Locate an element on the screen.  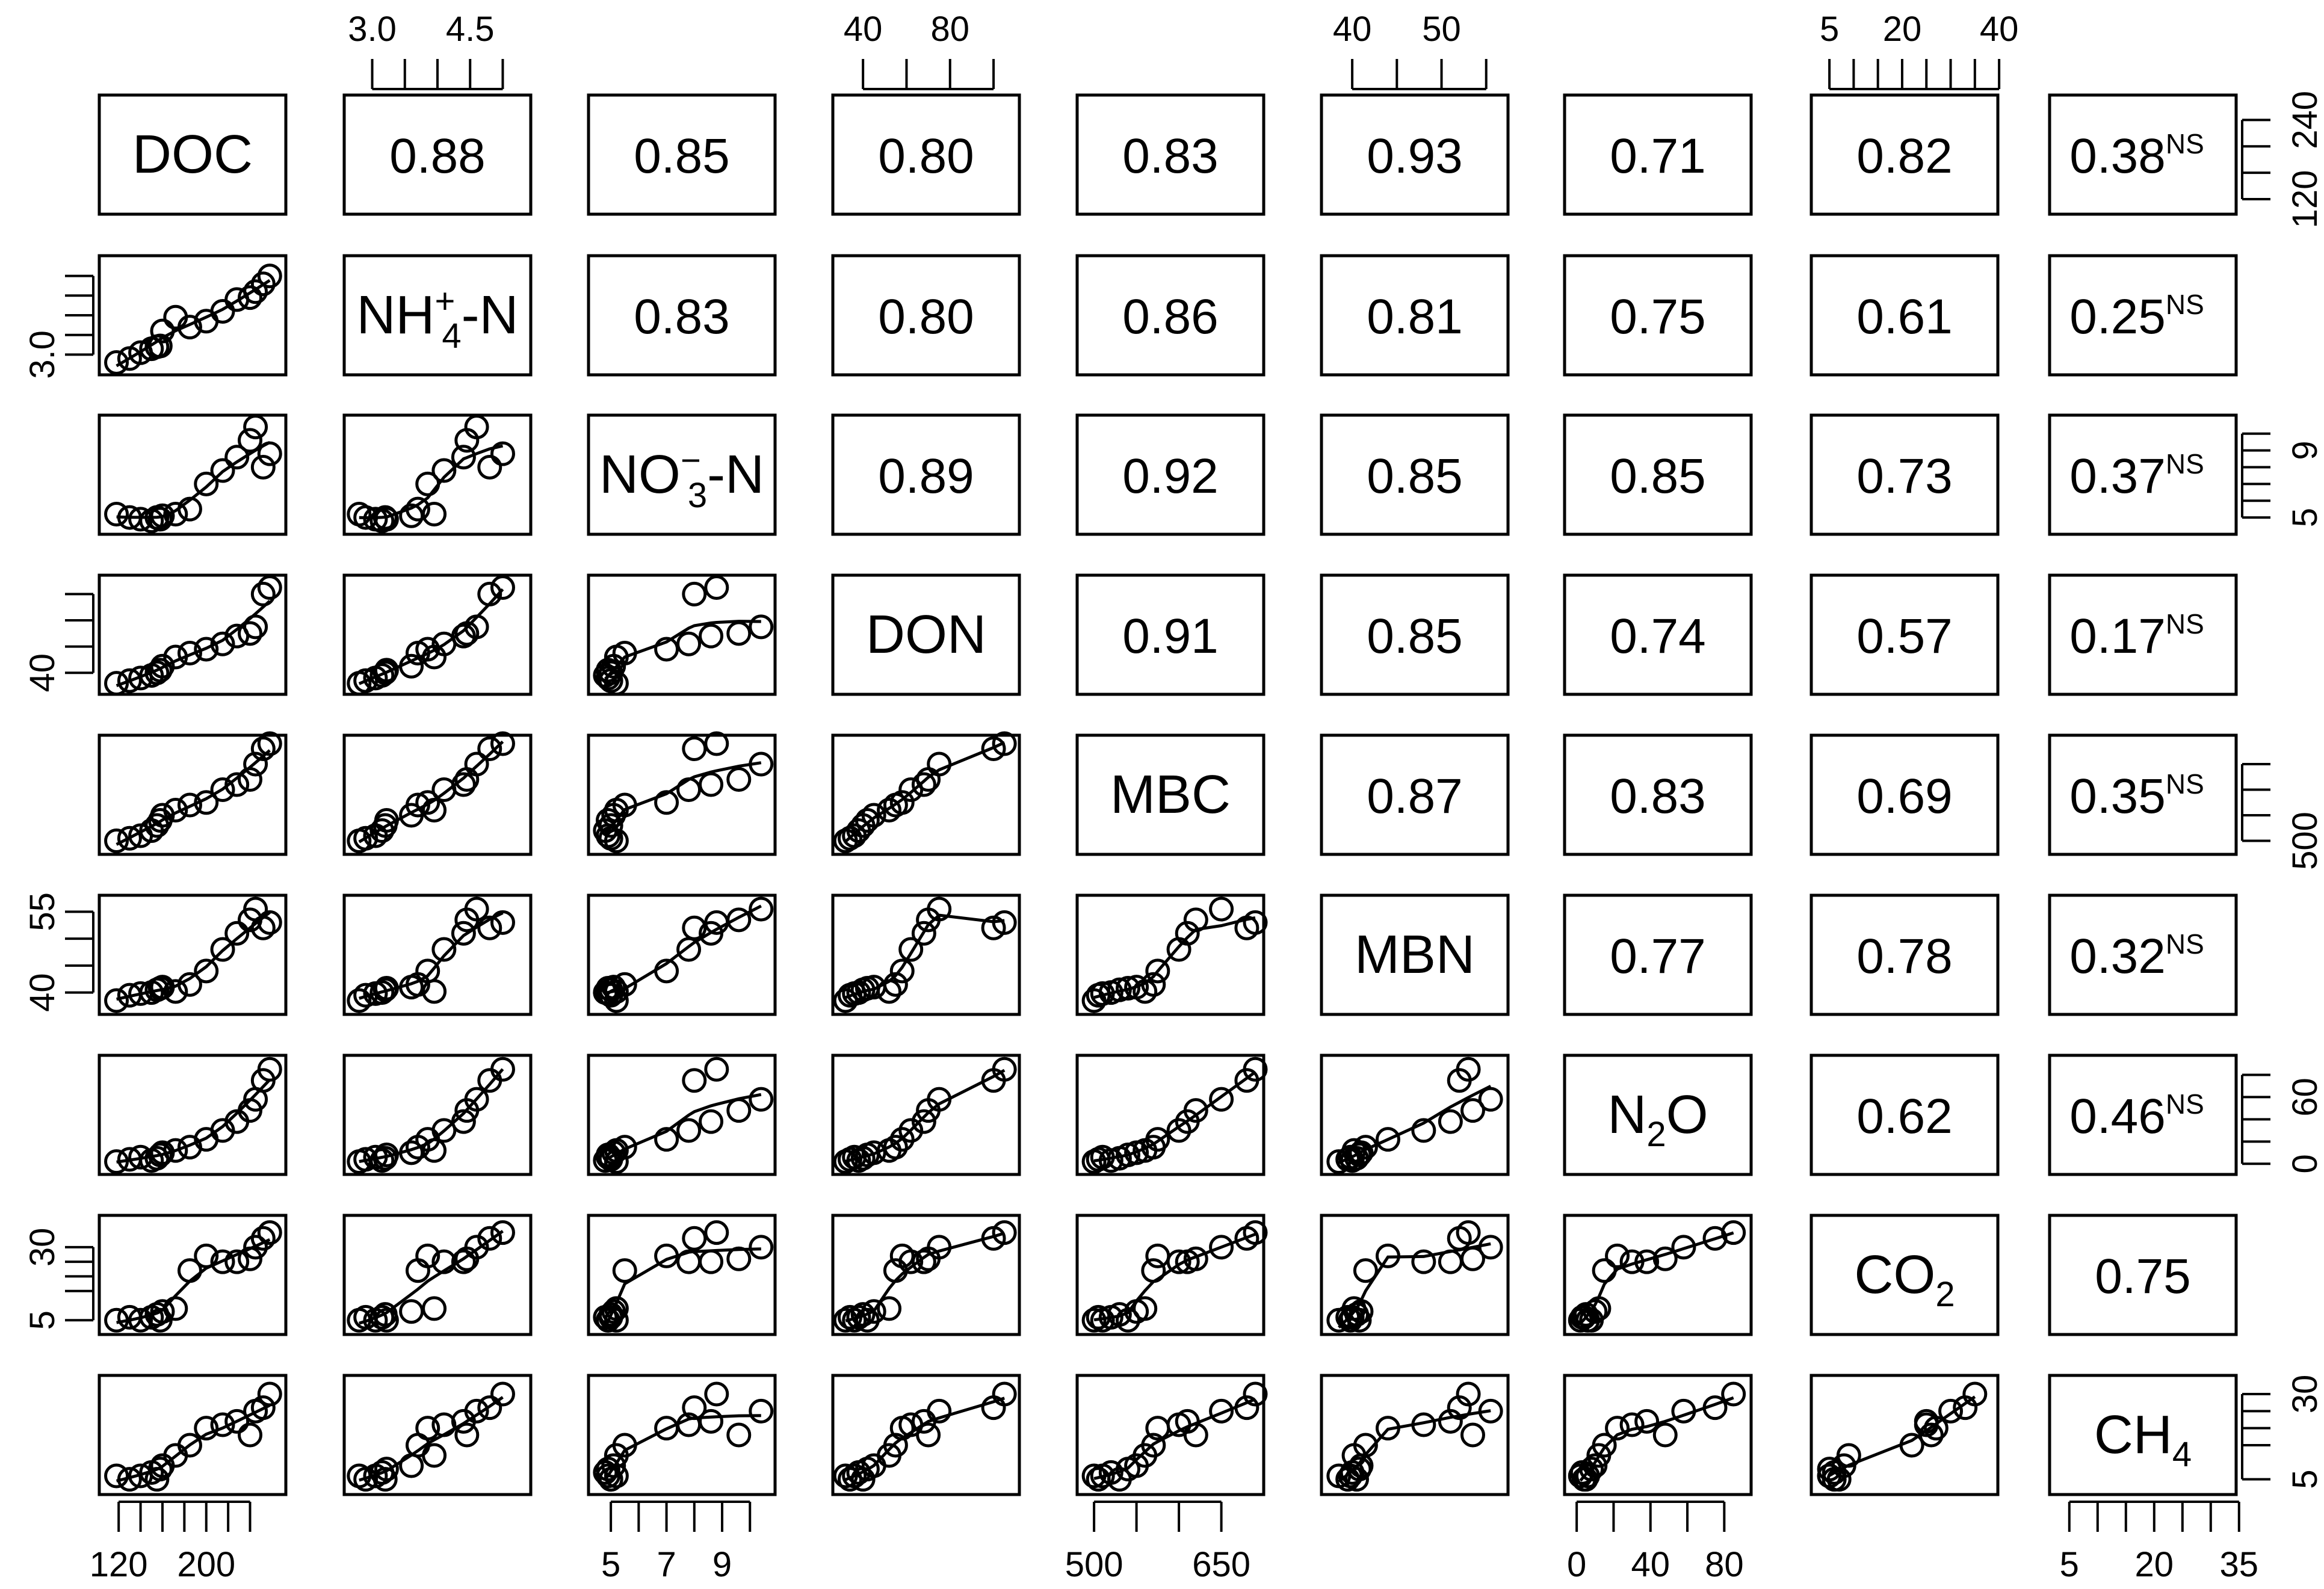
tick-label: 30 is located at coordinates (43, 1247).